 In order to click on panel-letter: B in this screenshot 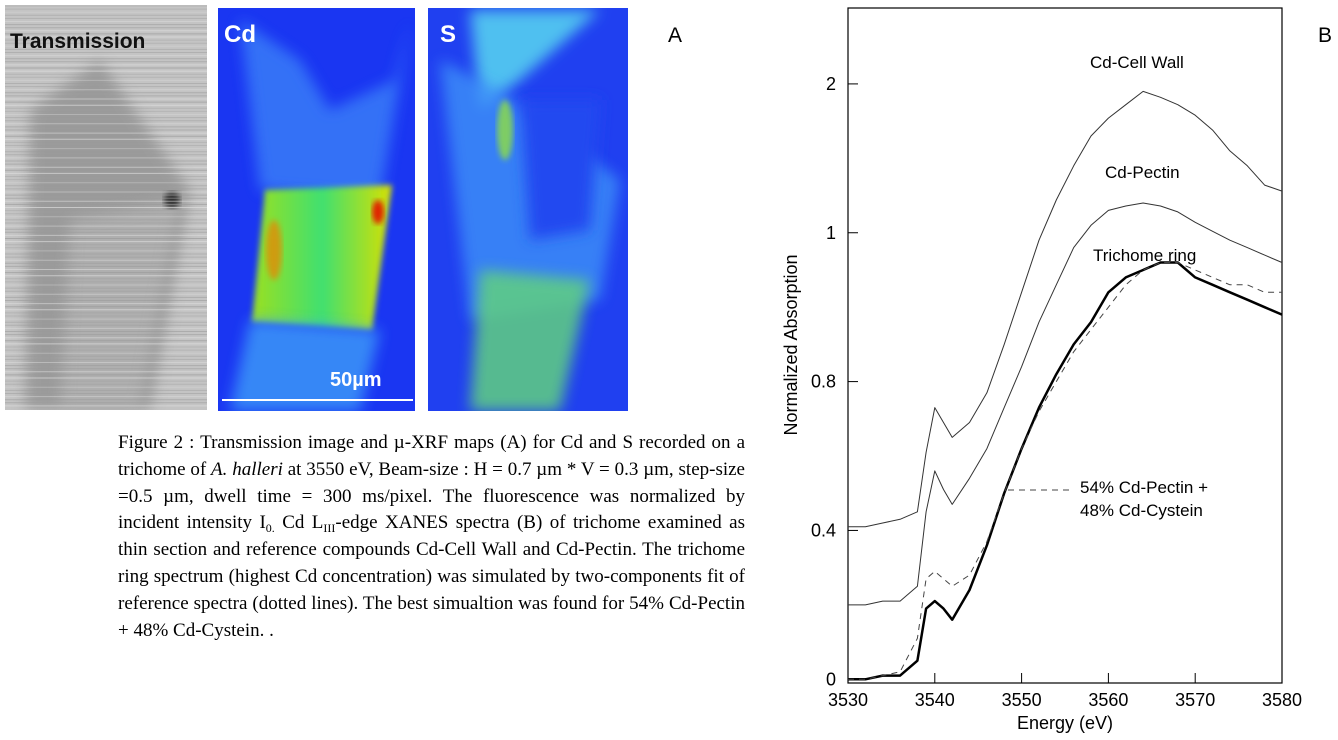, I will do `click(1325, 35)`.